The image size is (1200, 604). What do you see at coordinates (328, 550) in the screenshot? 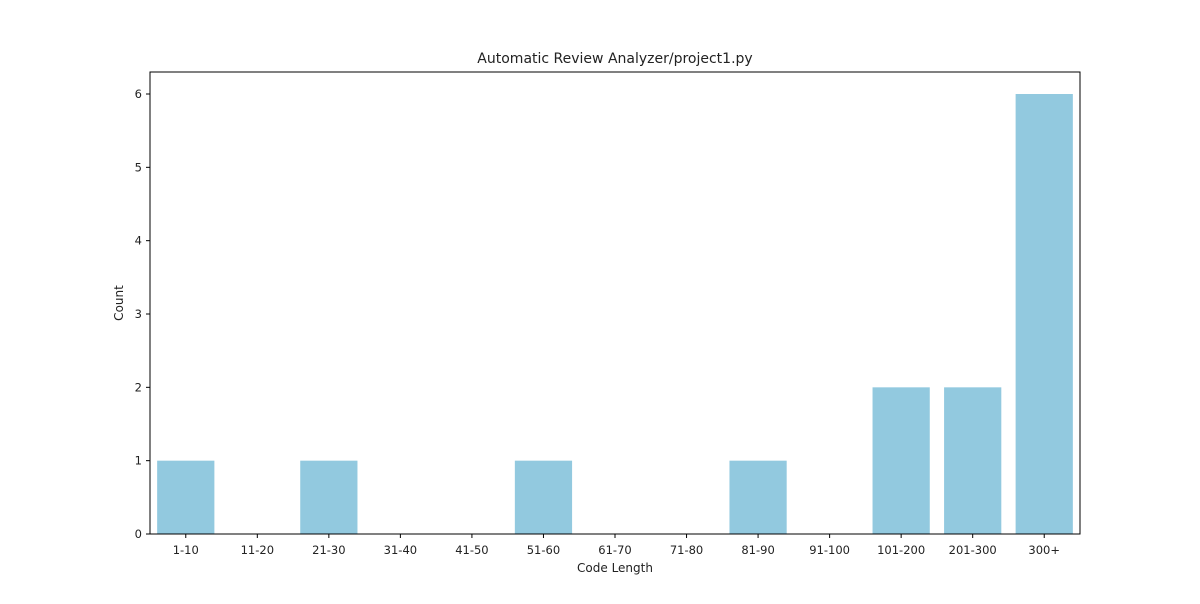
I see `x-tick-label: 21-30` at bounding box center [328, 550].